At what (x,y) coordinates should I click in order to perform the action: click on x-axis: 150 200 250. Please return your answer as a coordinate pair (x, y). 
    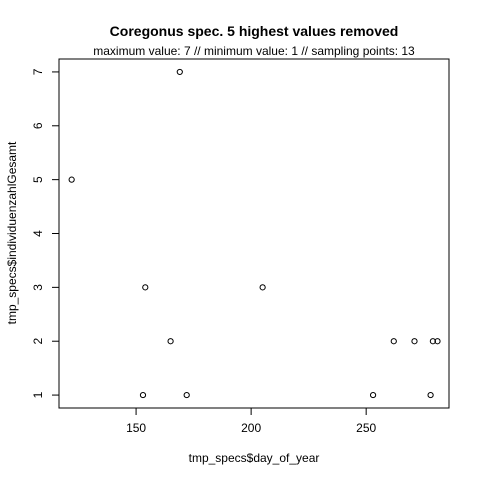
    Looking at the image, I should click on (251, 421).